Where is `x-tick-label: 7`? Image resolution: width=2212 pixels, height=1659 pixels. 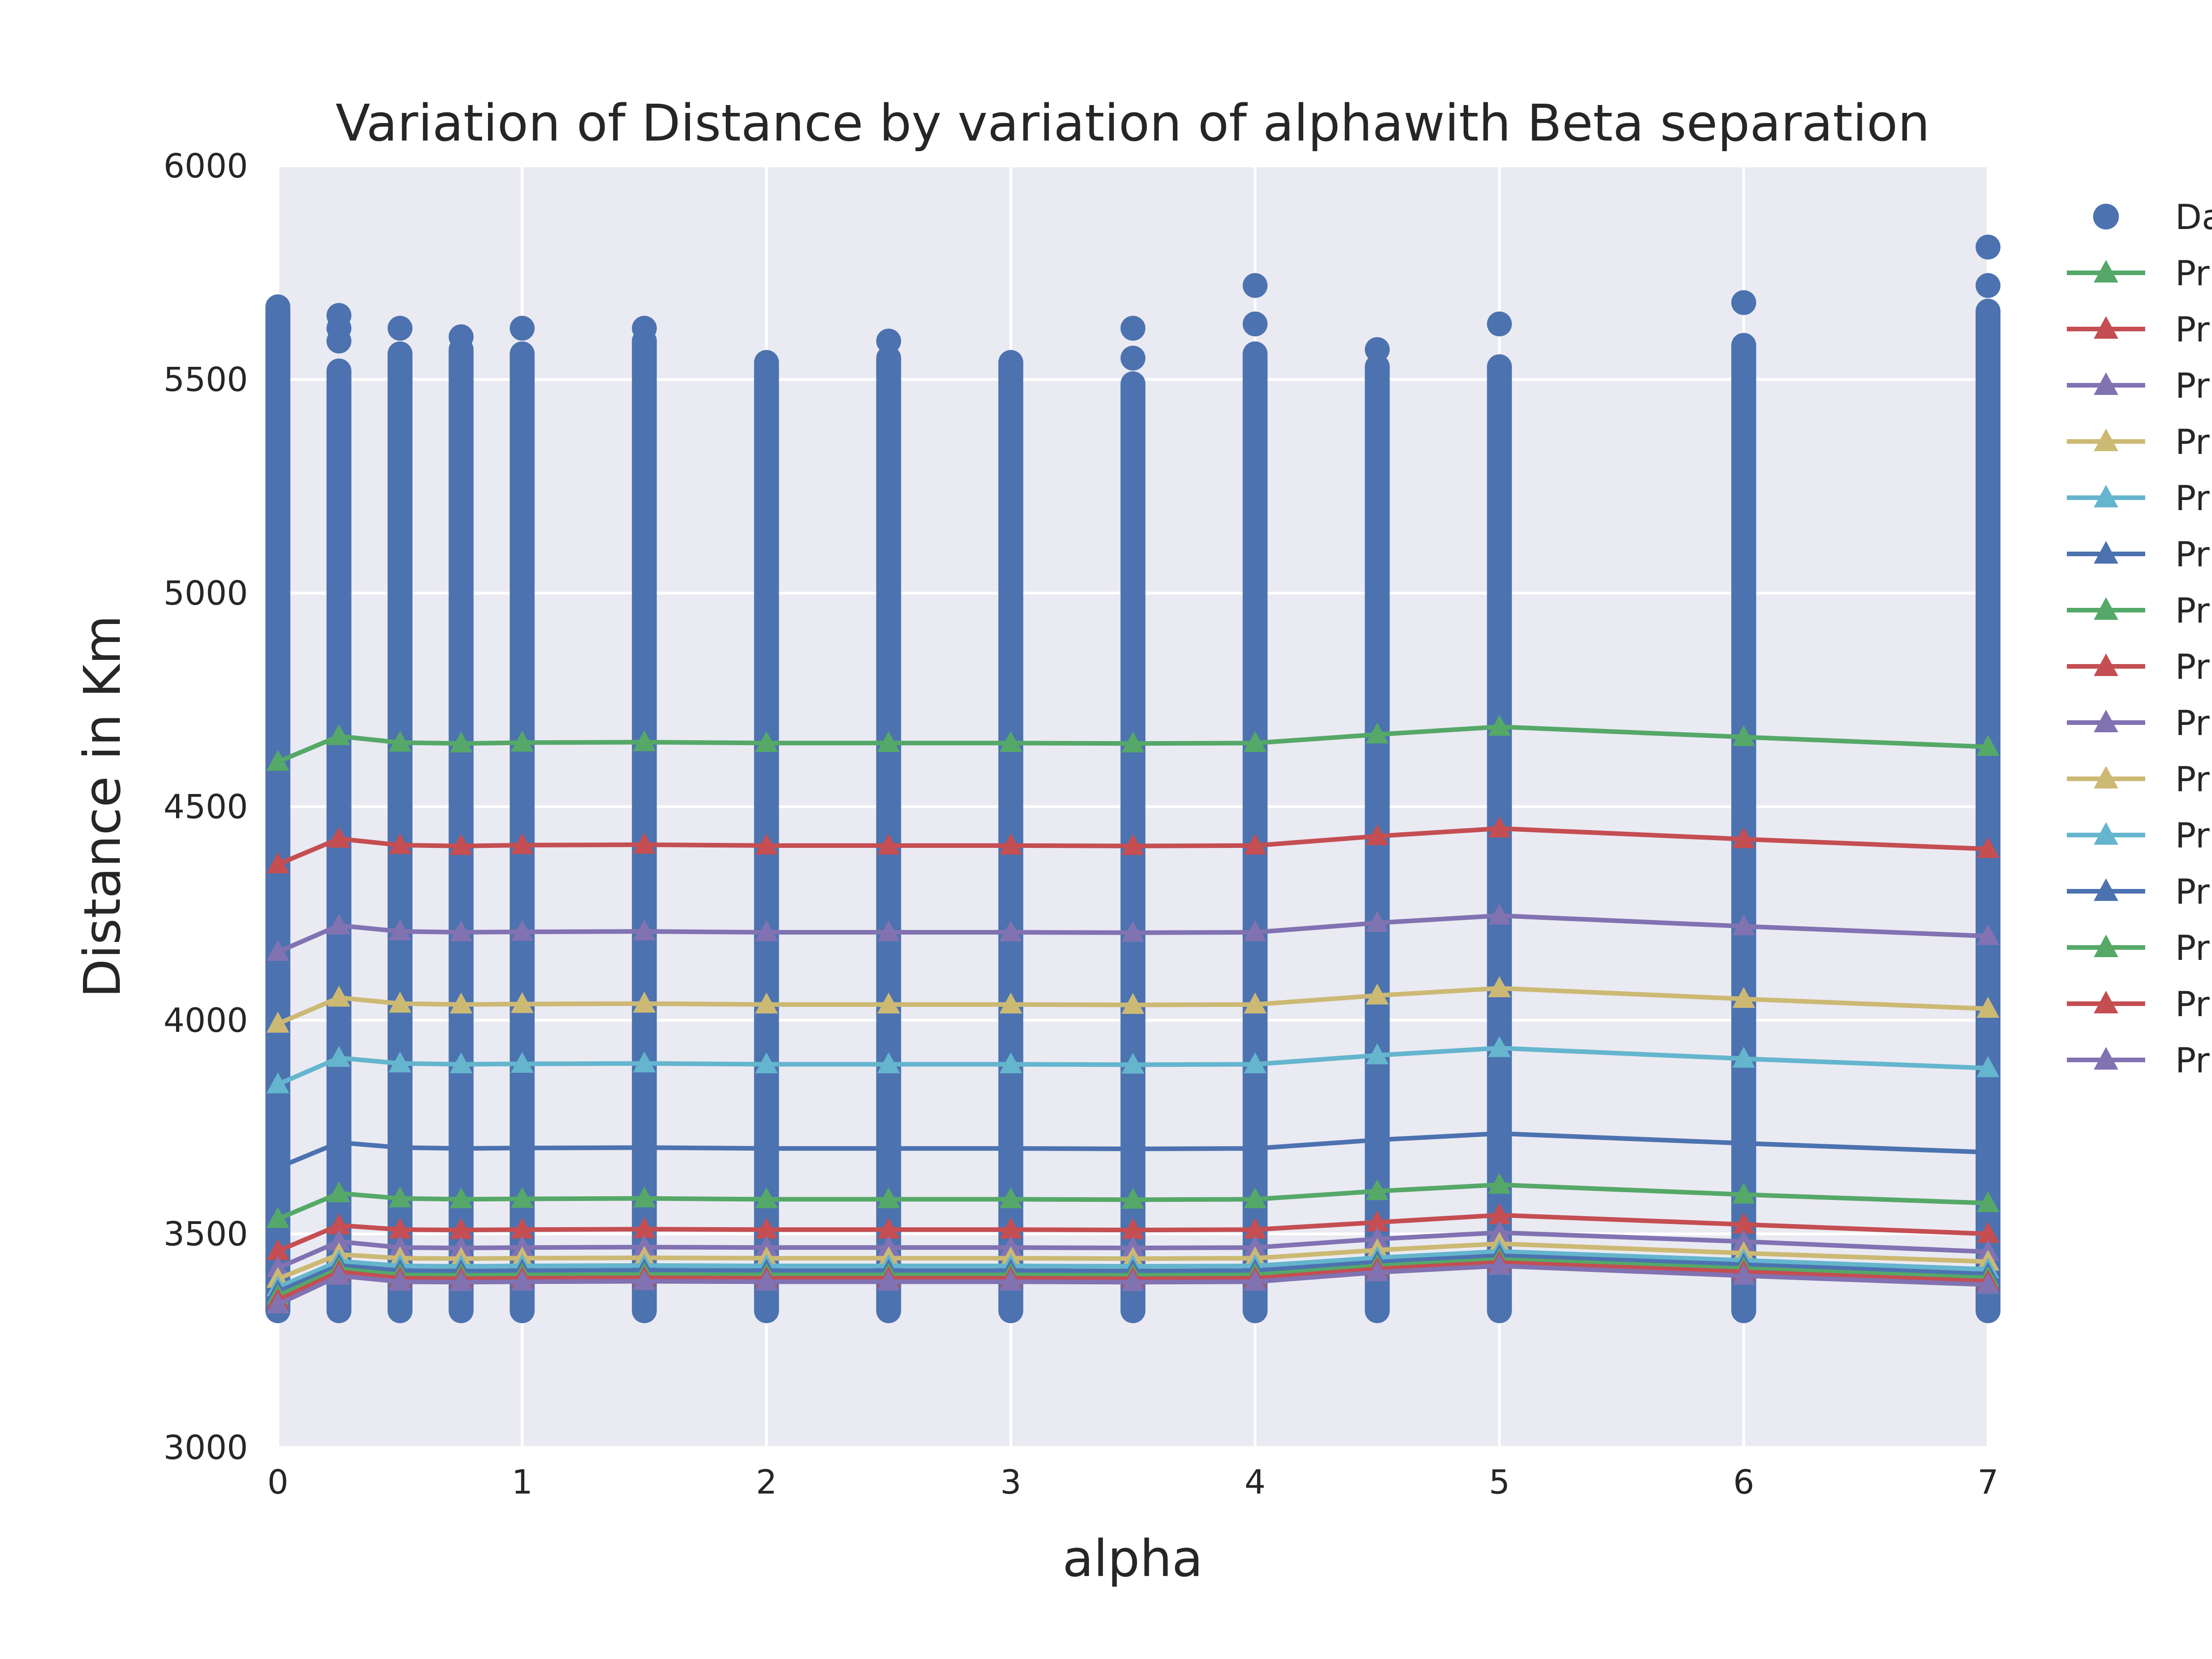
x-tick-label: 7 is located at coordinates (1988, 1482).